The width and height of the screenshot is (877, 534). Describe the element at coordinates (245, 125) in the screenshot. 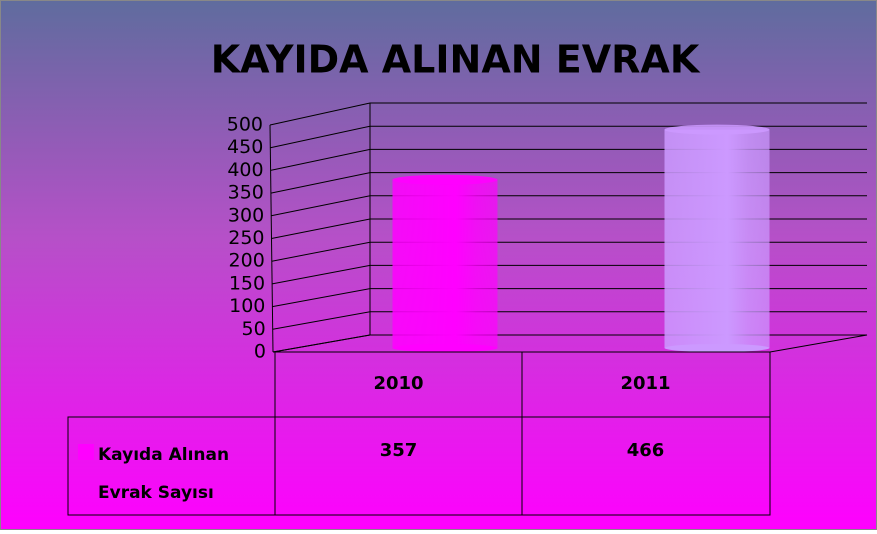

I see `y-tick-label: 500` at that location.